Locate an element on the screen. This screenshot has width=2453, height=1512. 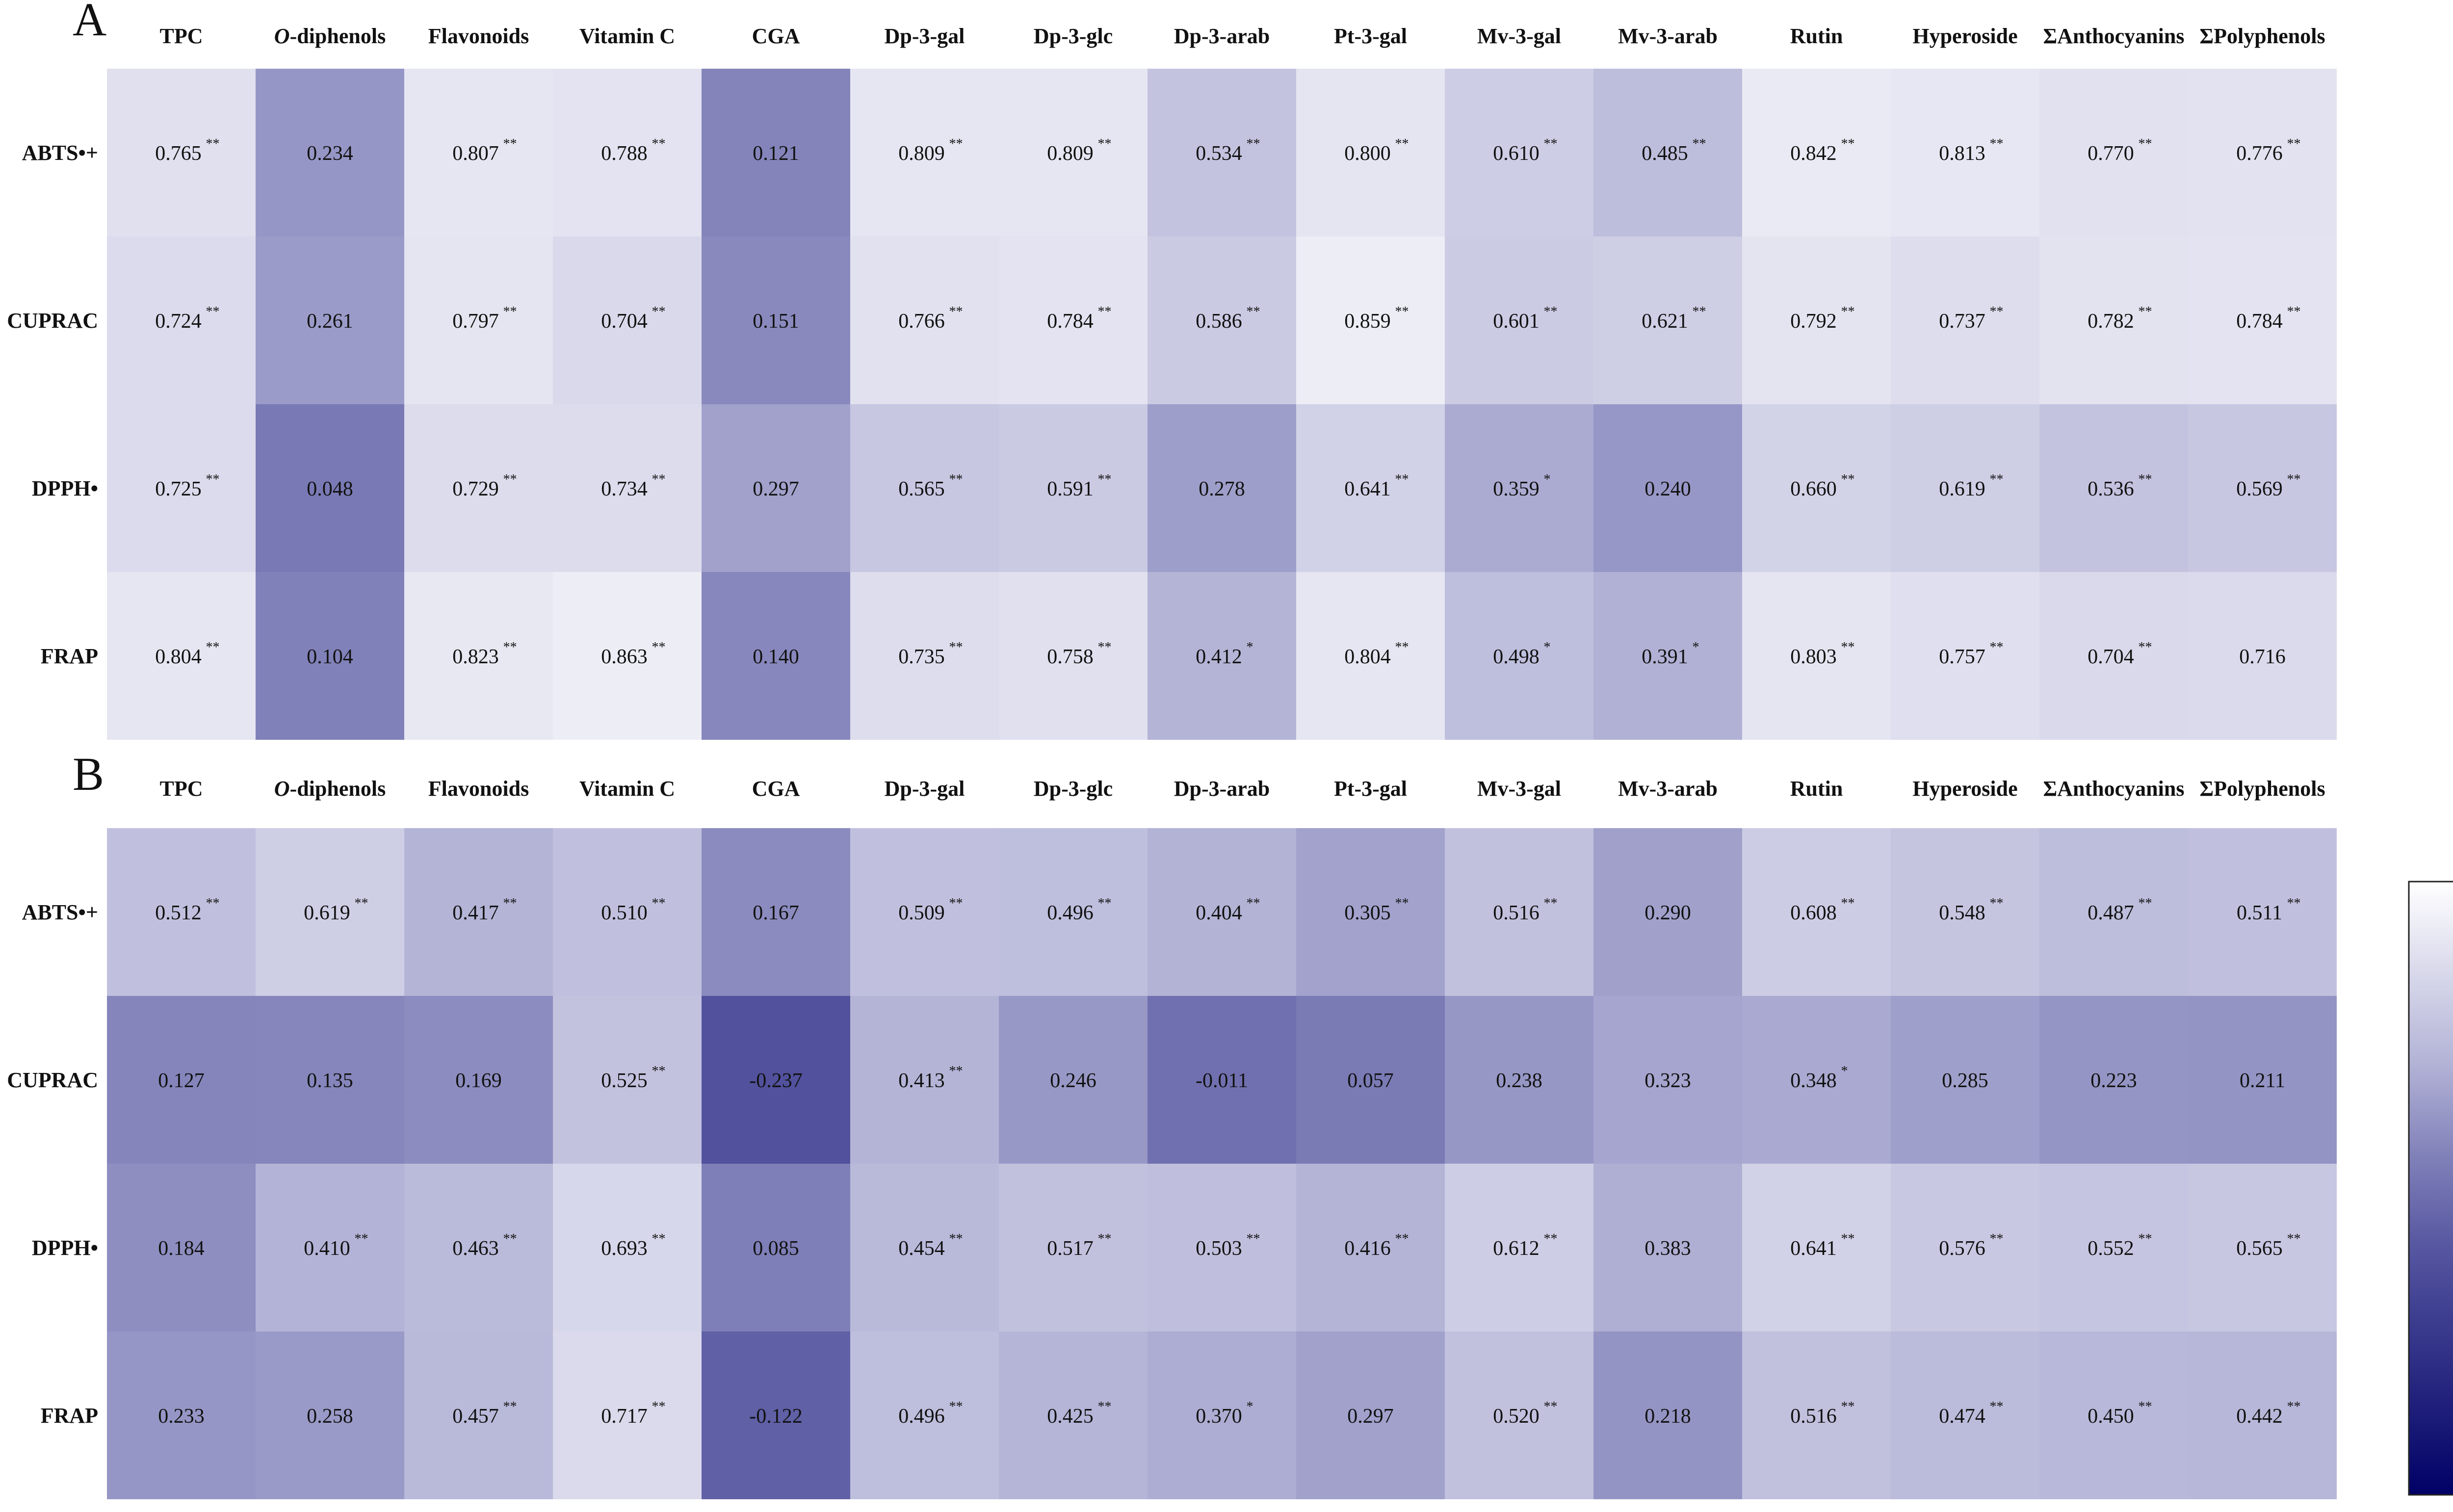
cell-value-label: 0.716 is located at coordinates (2262, 657).